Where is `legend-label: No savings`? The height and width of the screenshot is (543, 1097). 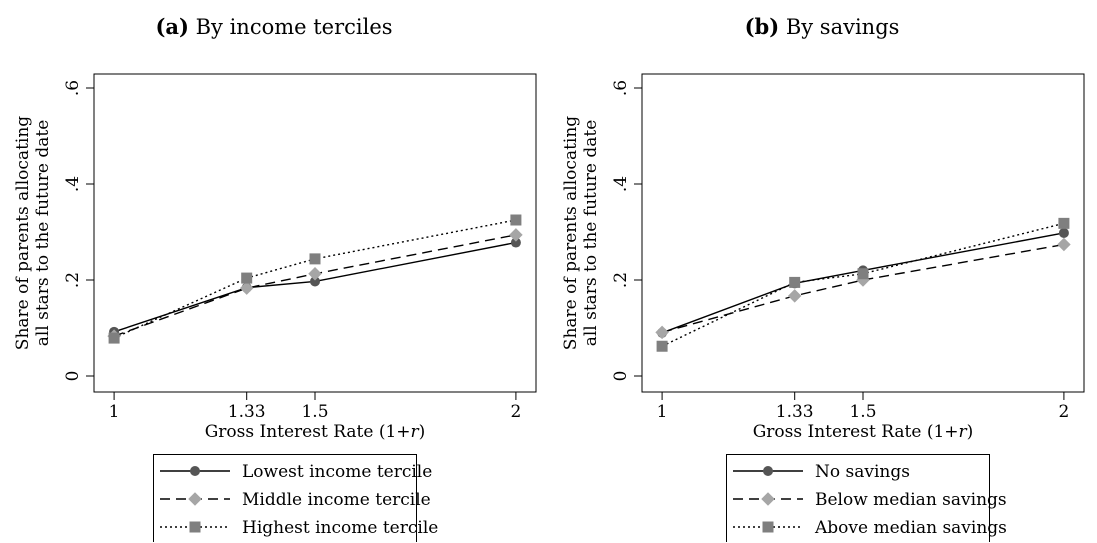 legend-label: No savings is located at coordinates (862, 472).